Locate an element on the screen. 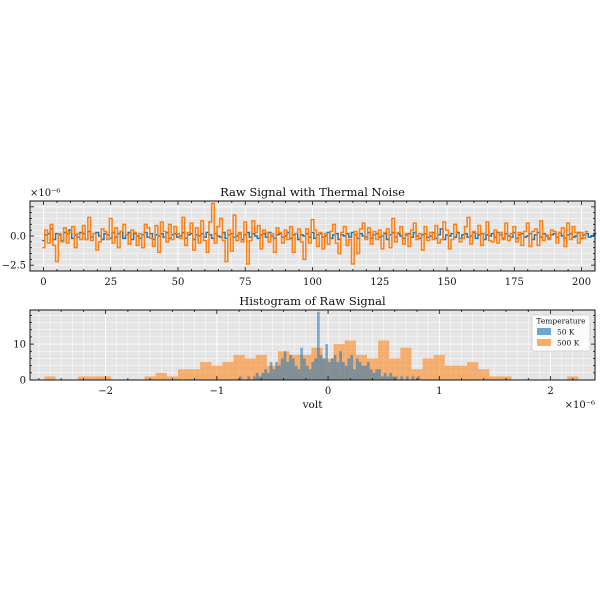  histogram-x-tick-label: −1 is located at coordinates (216, 391).